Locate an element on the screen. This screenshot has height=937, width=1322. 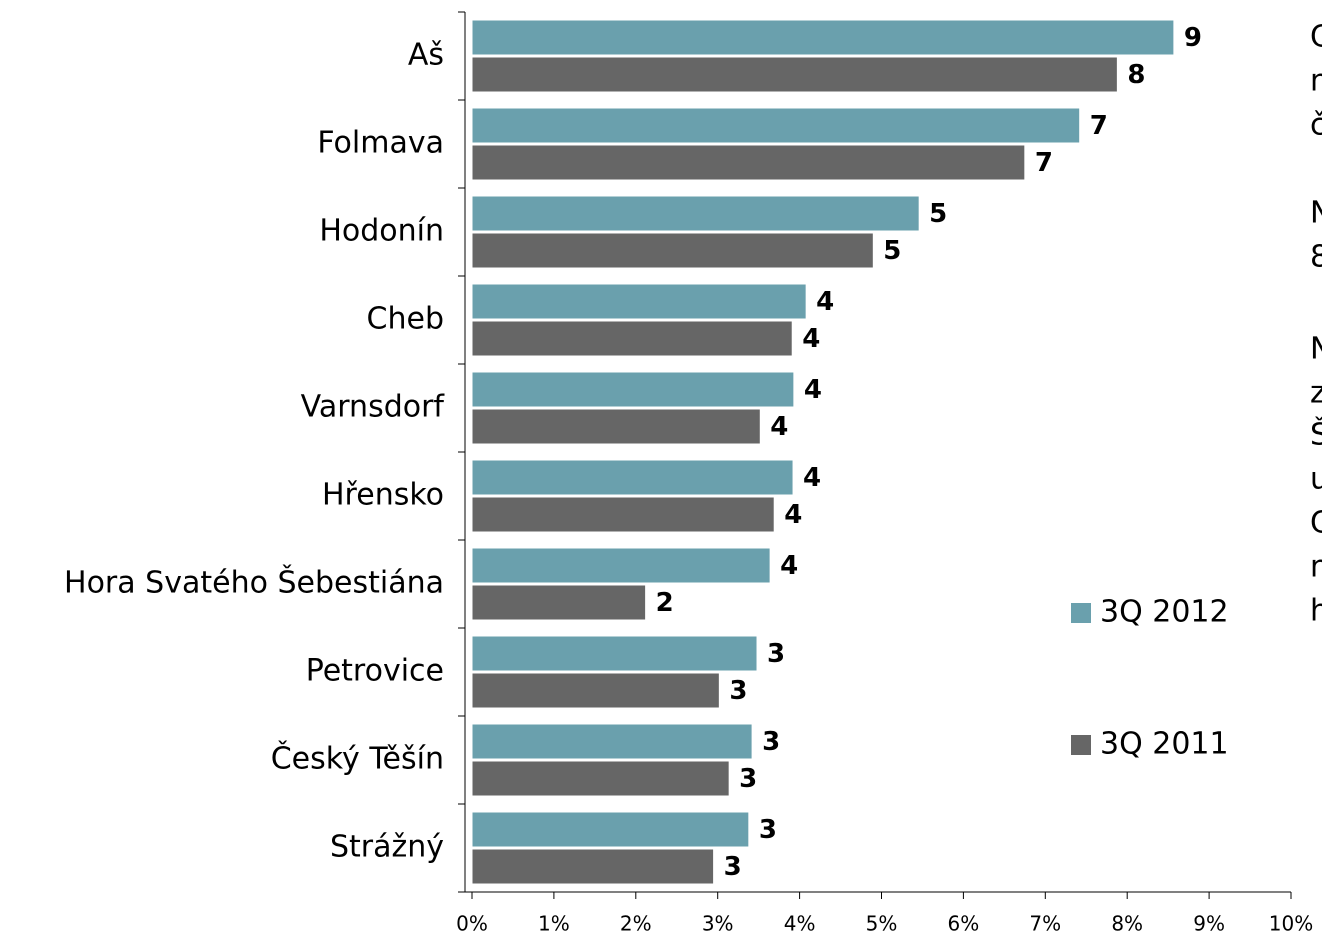
data-label: 9 is located at coordinates (1193, 38).